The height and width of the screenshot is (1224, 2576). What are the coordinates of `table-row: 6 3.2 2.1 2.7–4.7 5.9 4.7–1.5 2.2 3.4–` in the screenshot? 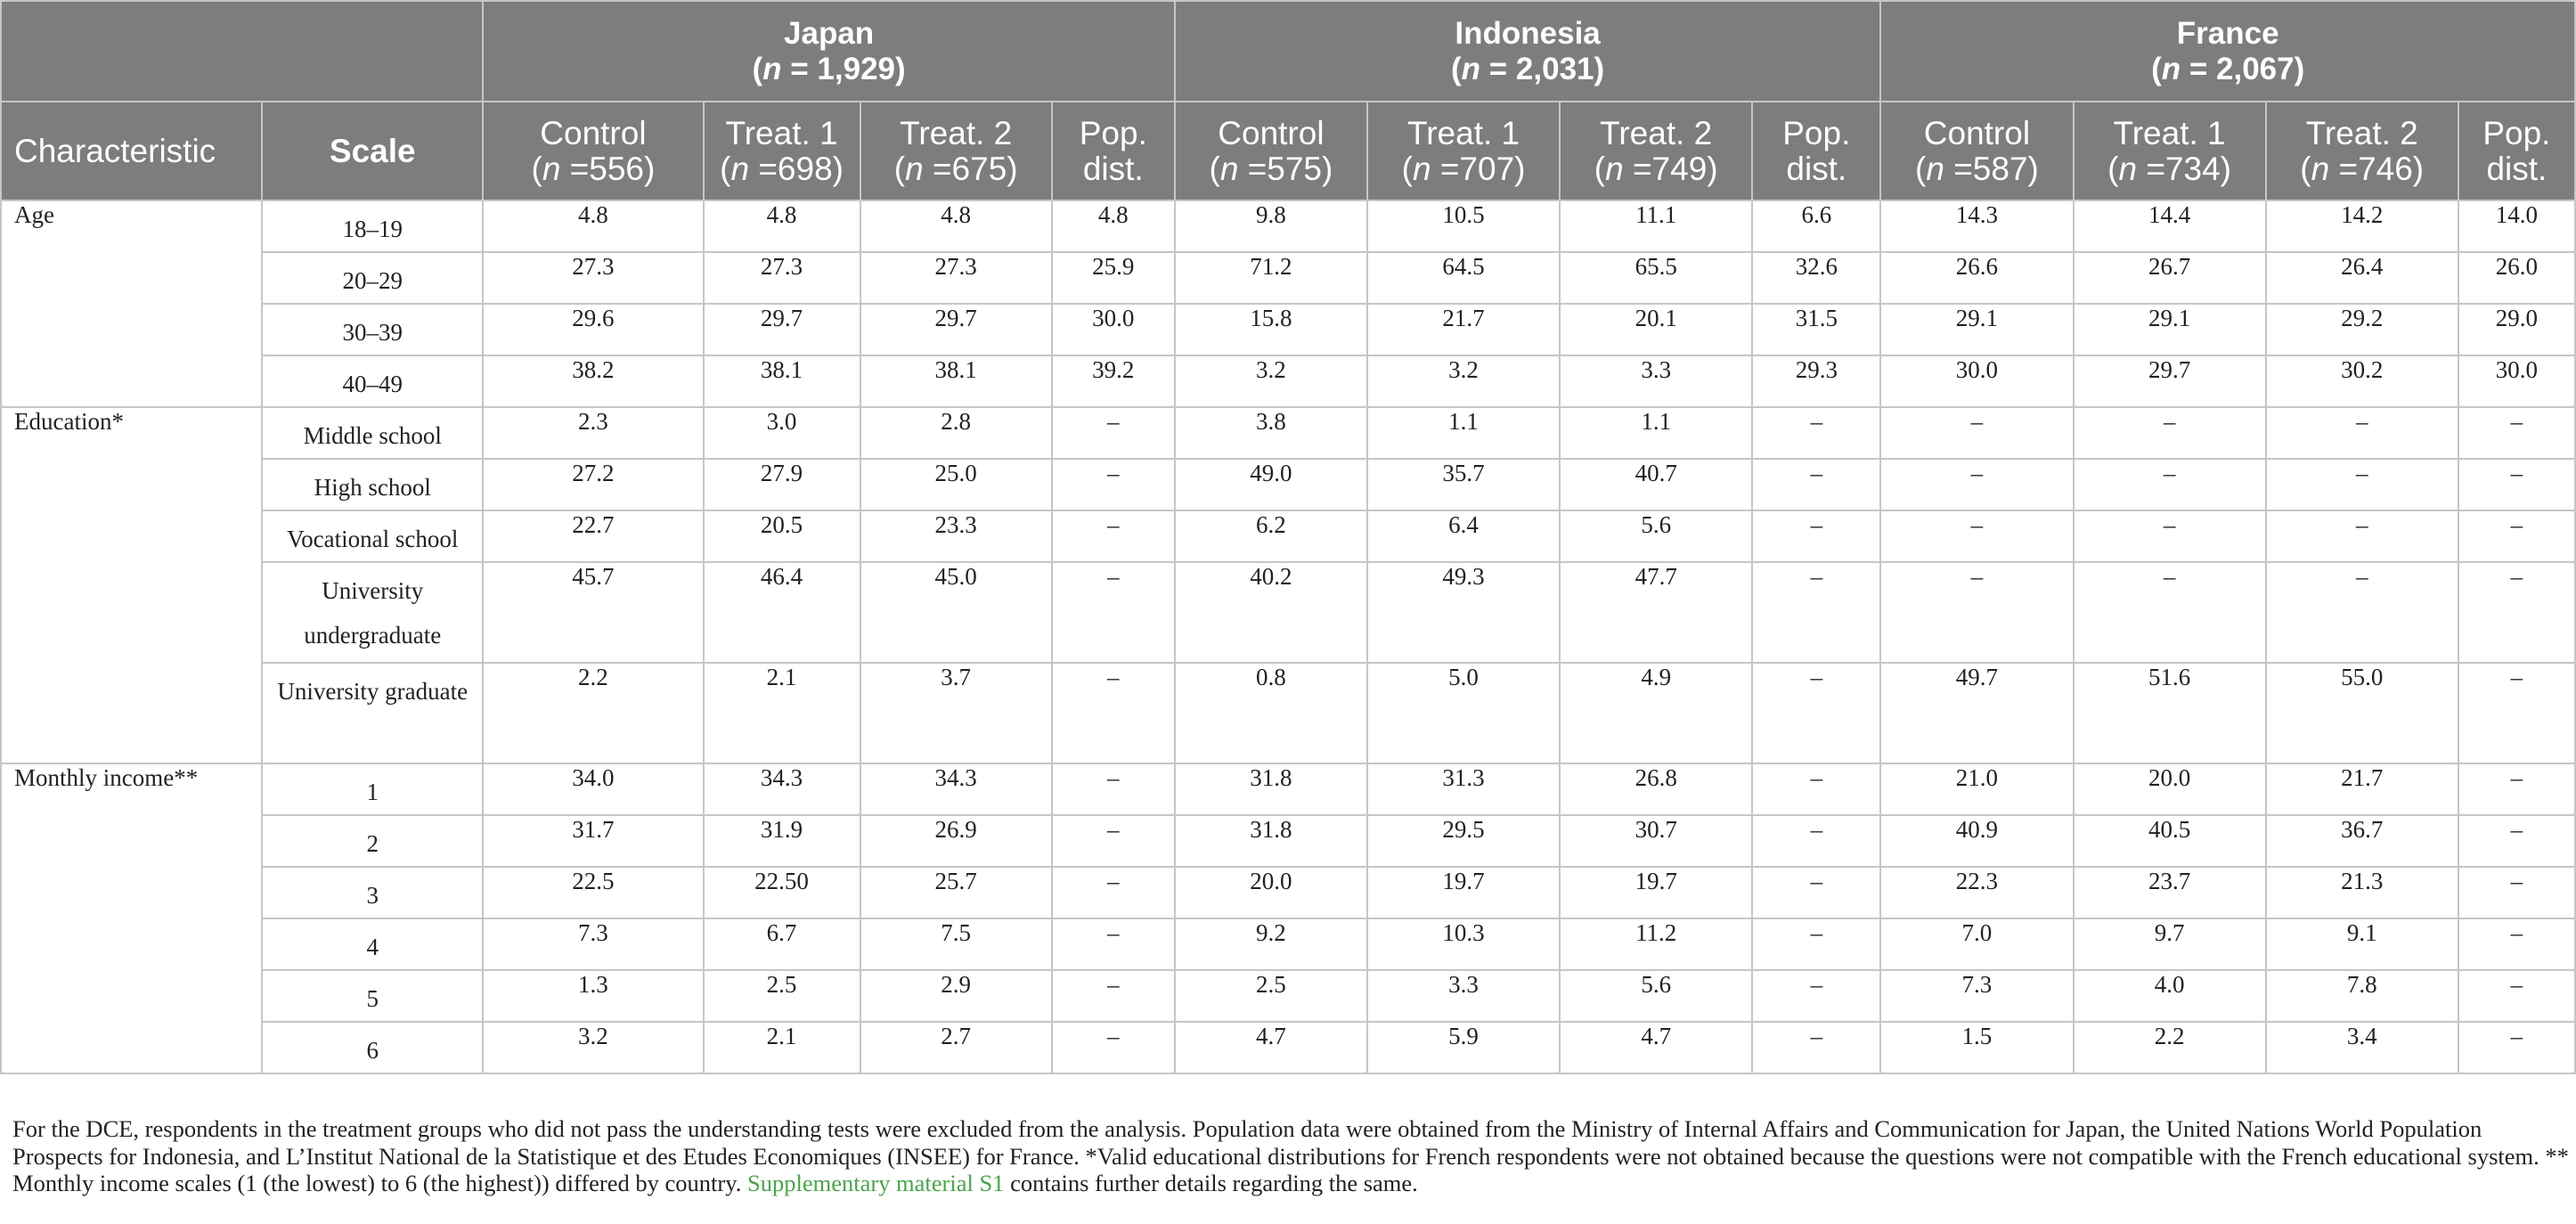 It's located at (1289, 1047).